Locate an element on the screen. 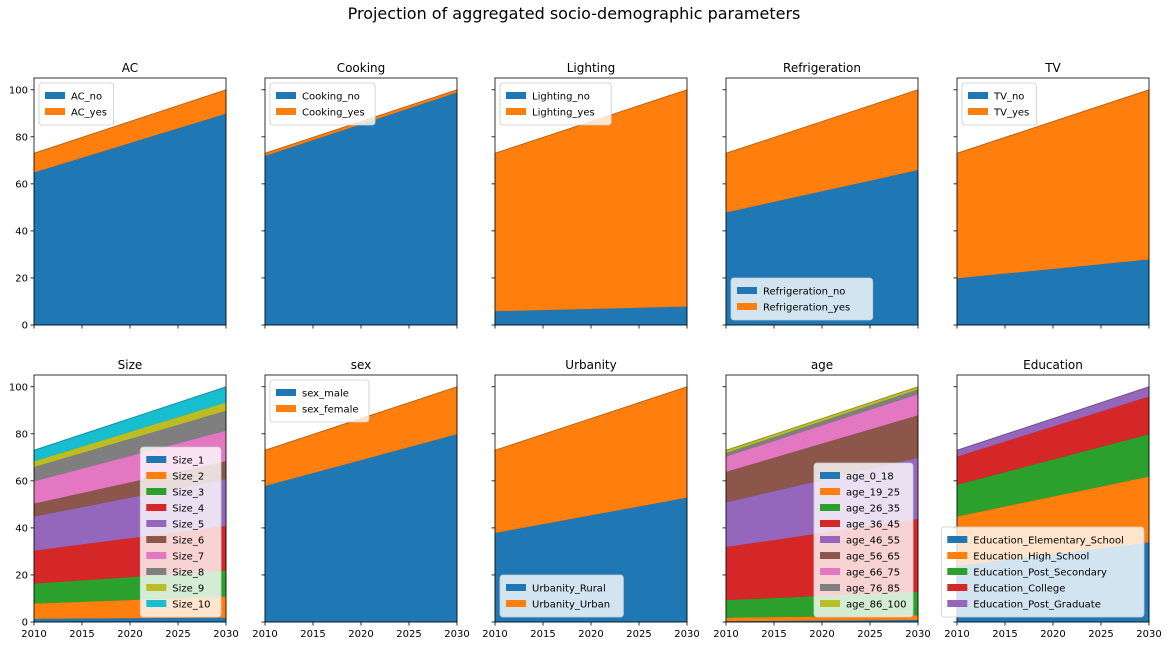 This screenshot has width=1168, height=646. legend-label: Education_Elementary_School is located at coordinates (1048, 541).